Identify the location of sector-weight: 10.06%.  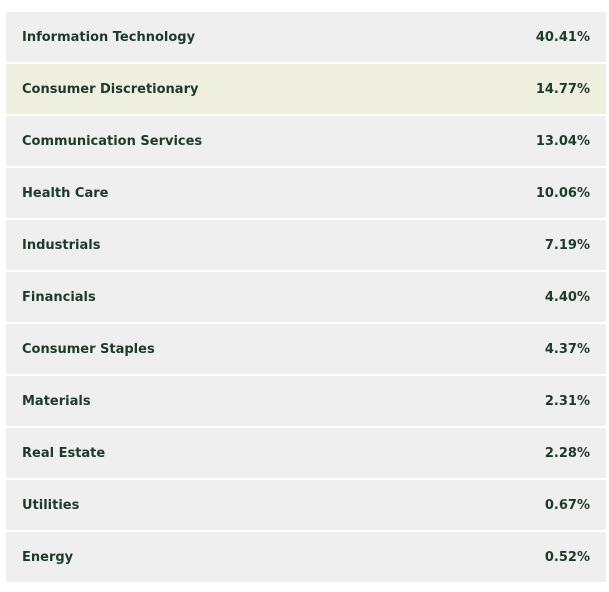
(562, 193).